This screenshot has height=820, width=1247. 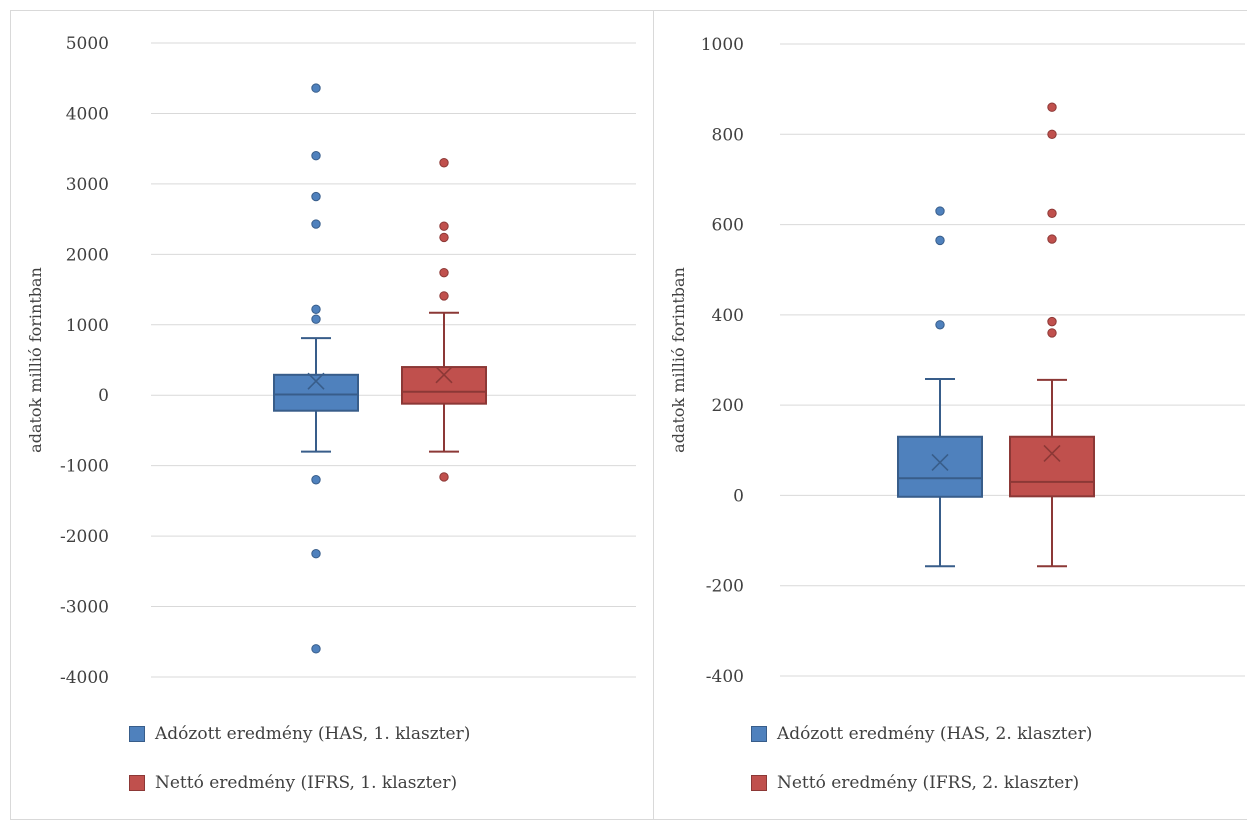 What do you see at coordinates (313, 734) in the screenshot?
I see `legend-label: Adózott eredmény (HAS, 1. klaszter)` at bounding box center [313, 734].